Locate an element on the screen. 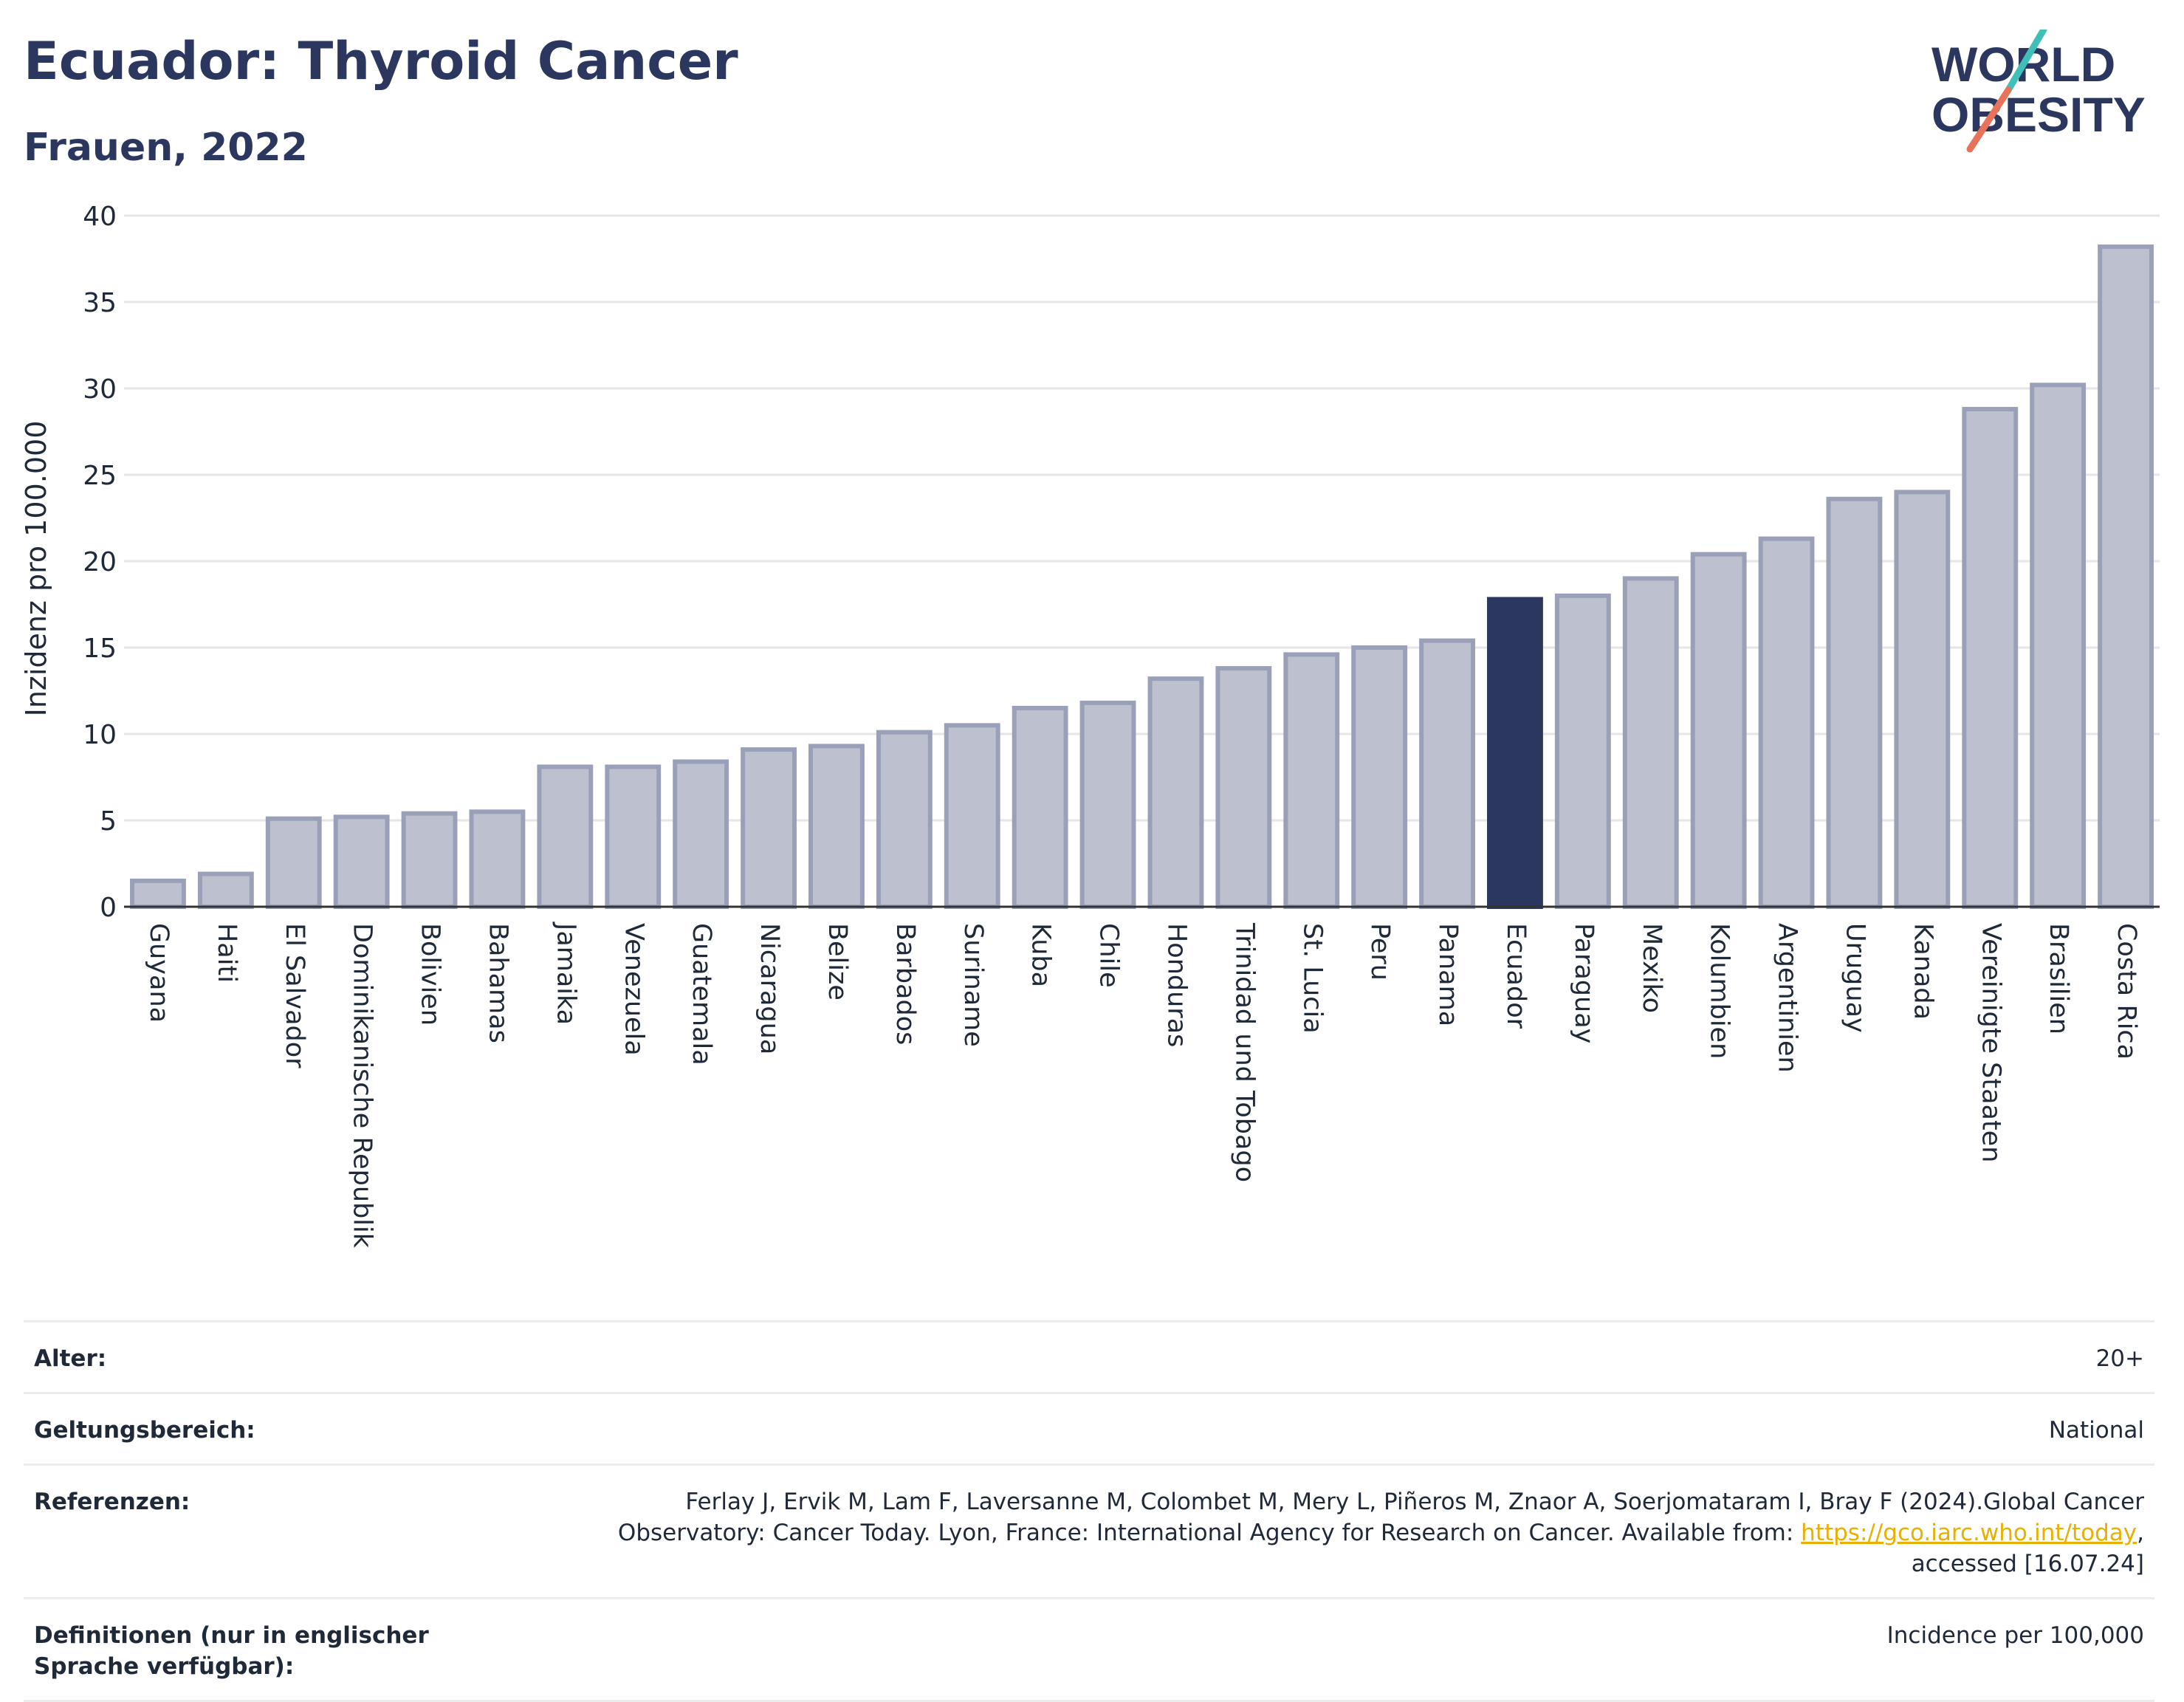  x-tick-label: Kuba is located at coordinates (1041, 955).